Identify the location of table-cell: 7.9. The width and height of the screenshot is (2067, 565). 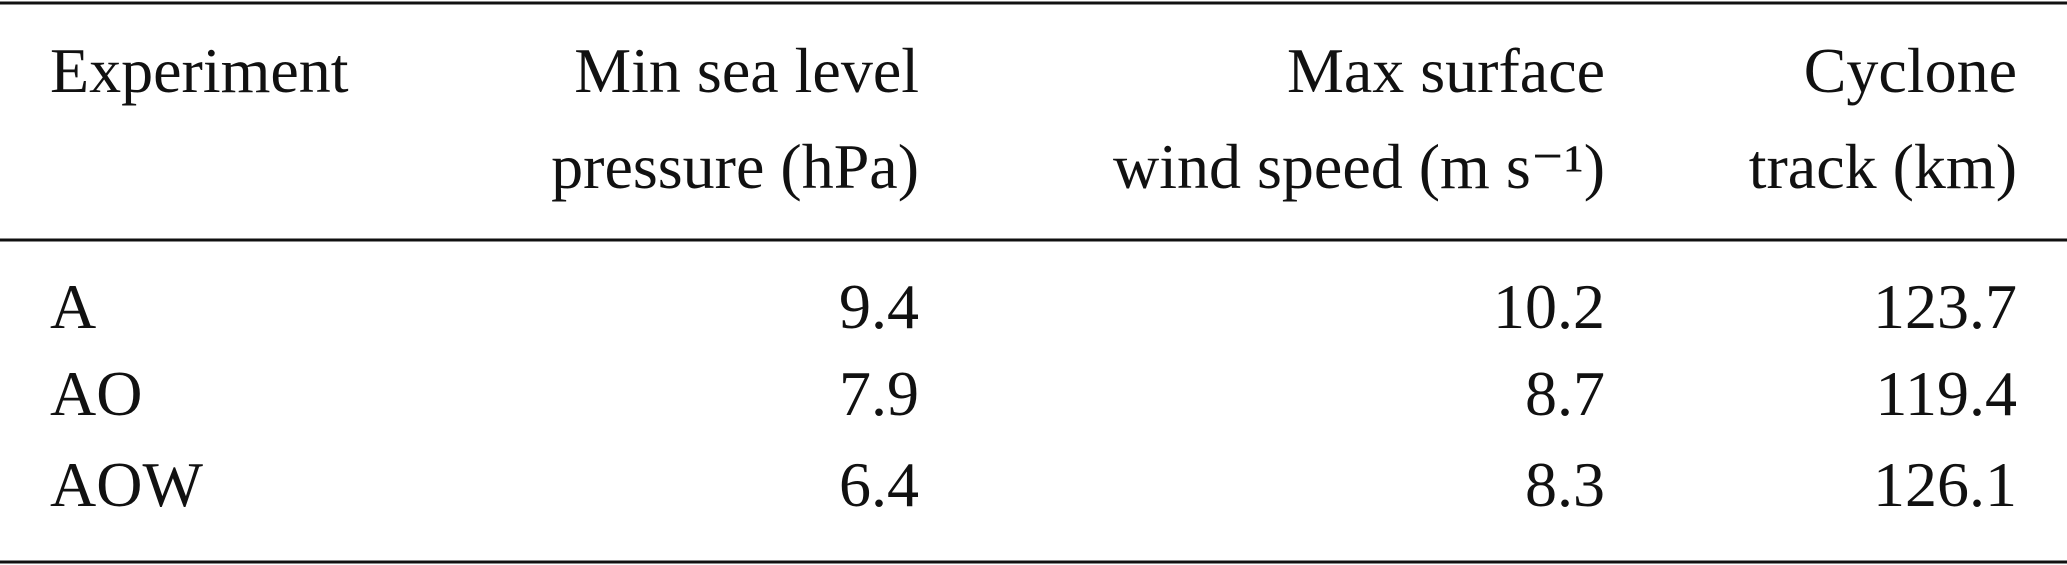
(879, 393).